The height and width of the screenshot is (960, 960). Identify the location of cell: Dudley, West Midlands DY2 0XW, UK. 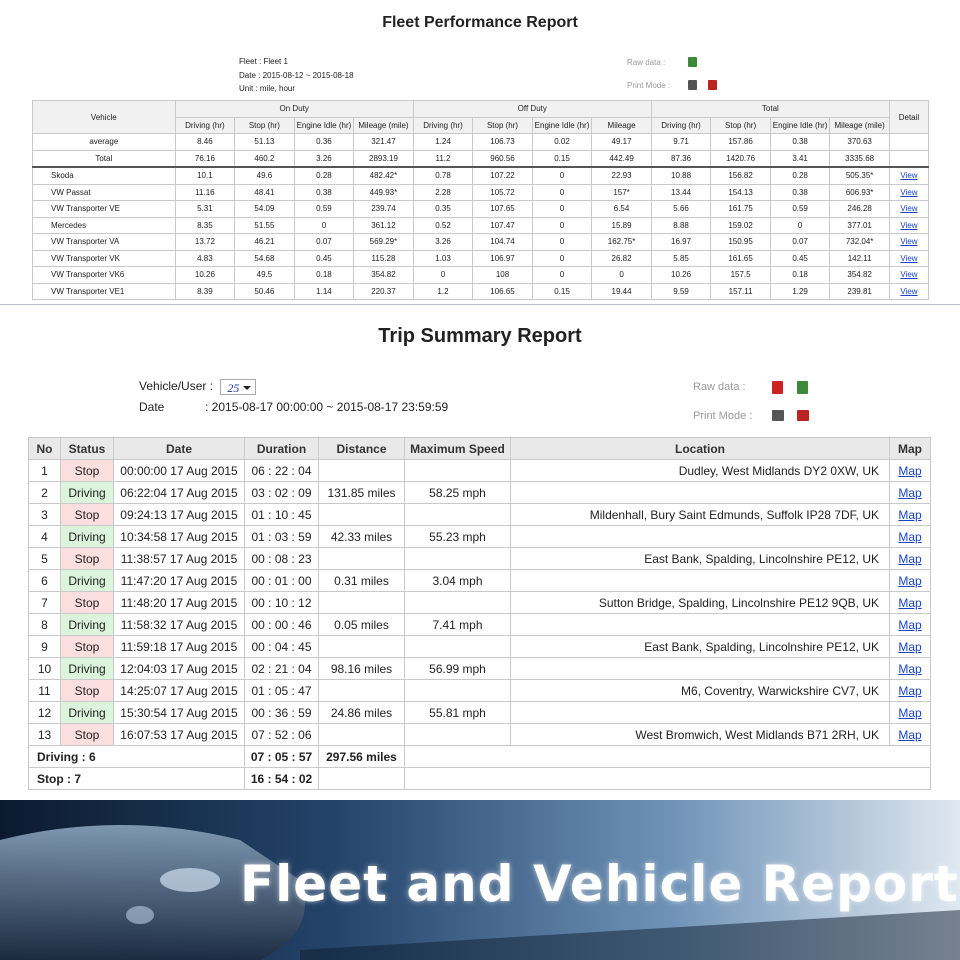
(700, 470).